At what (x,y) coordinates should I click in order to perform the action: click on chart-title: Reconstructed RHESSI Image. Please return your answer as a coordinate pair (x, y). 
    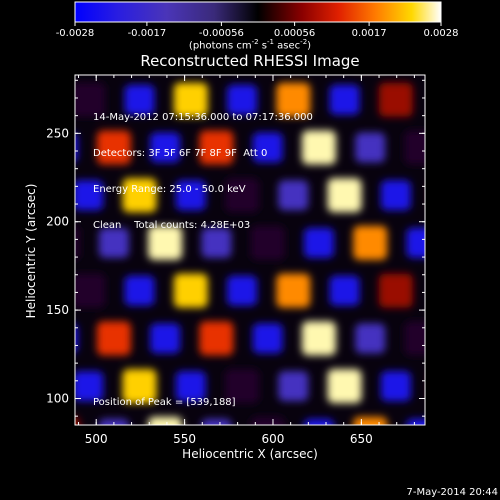
    Looking at the image, I should click on (250, 61).